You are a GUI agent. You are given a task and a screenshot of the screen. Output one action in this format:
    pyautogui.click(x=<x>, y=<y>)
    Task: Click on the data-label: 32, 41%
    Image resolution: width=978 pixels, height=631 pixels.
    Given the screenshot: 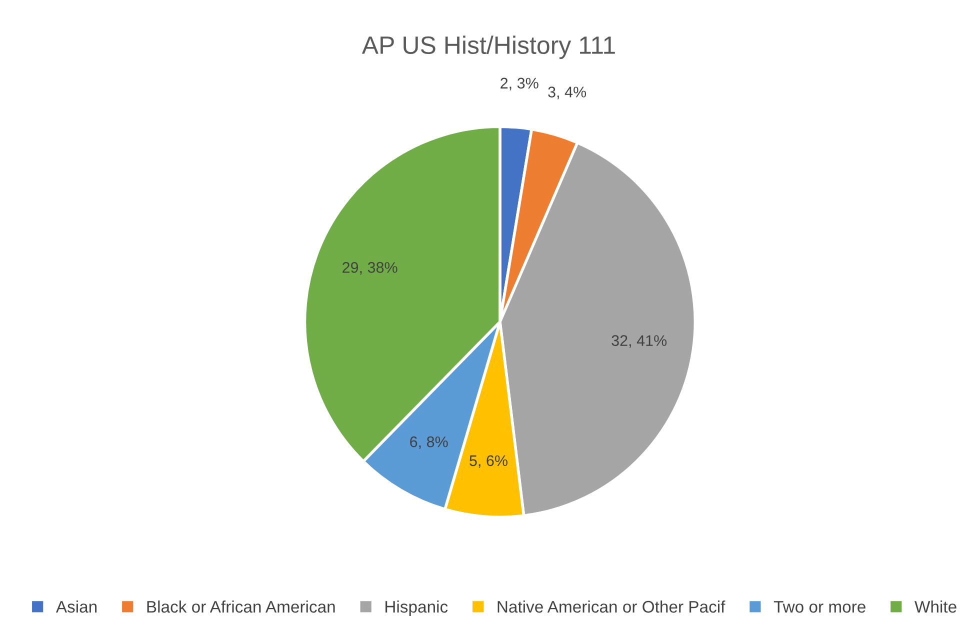 What is the action you would take?
    pyautogui.click(x=639, y=341)
    